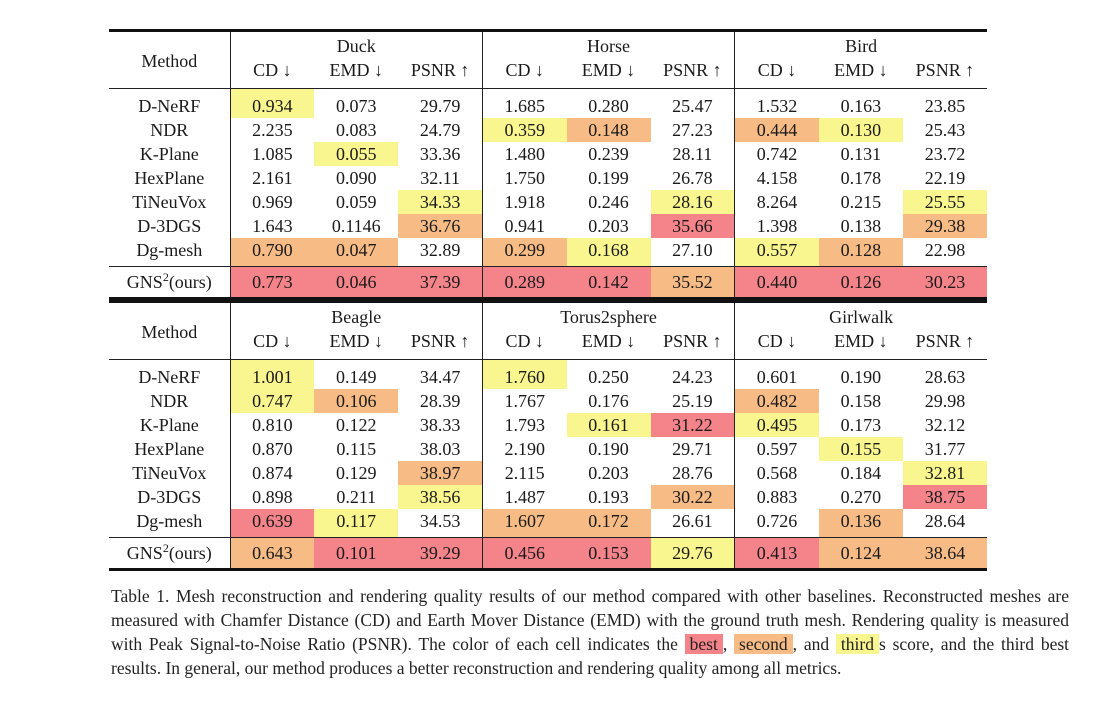 The height and width of the screenshot is (703, 1113). Describe the element at coordinates (608, 177) in the screenshot. I see `table-cell: 0.199` at that location.